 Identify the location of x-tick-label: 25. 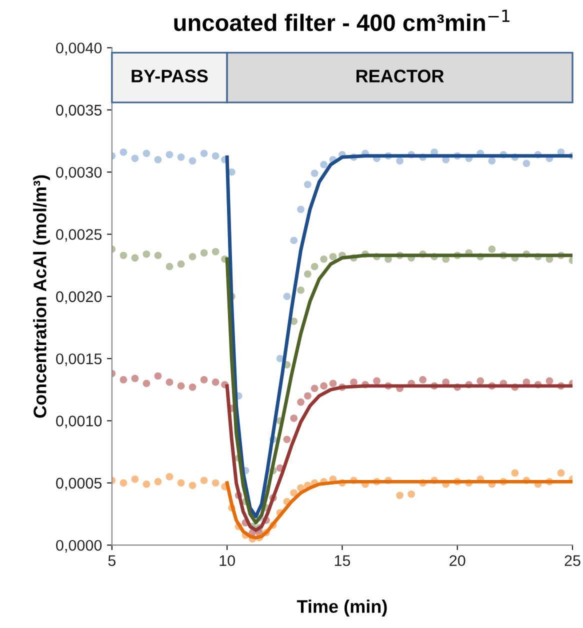
(572, 560).